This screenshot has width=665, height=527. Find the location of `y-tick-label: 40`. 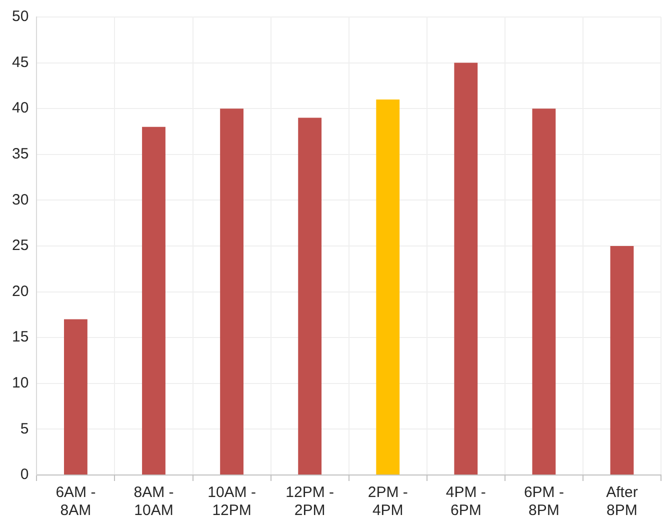

y-tick-label: 40 is located at coordinates (20, 108).